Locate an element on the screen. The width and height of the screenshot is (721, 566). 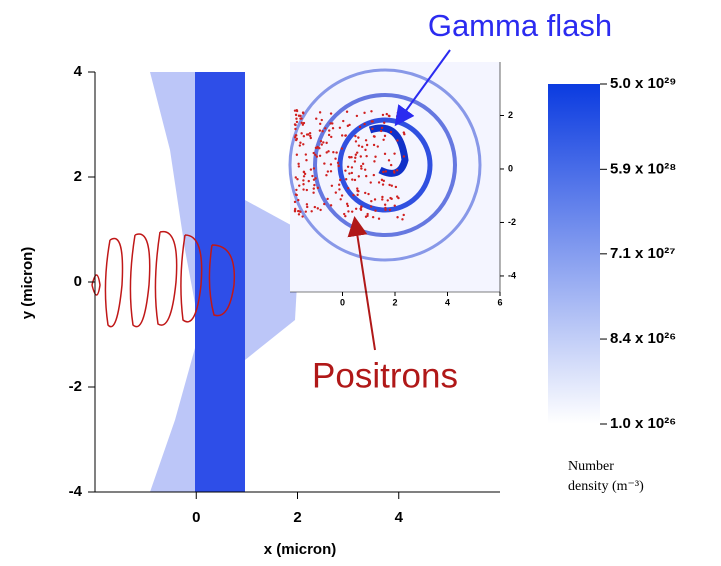
inset-x-tick-label: 6 is located at coordinates (499, 302).